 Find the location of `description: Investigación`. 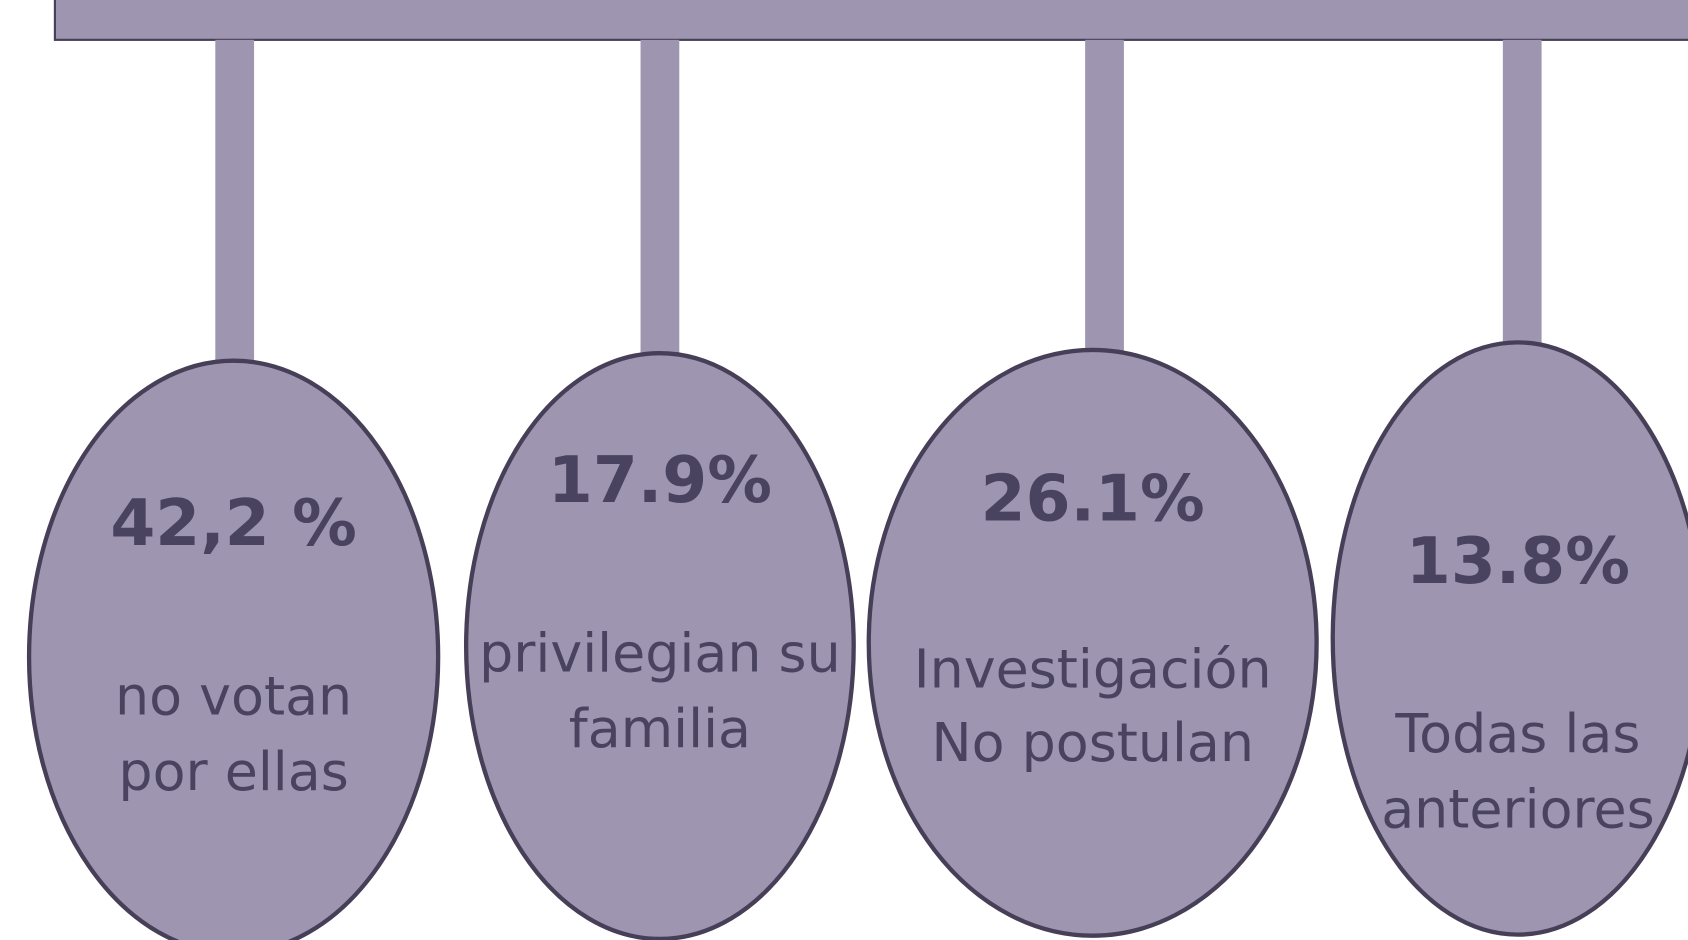

description: Investigación is located at coordinates (1093, 669).